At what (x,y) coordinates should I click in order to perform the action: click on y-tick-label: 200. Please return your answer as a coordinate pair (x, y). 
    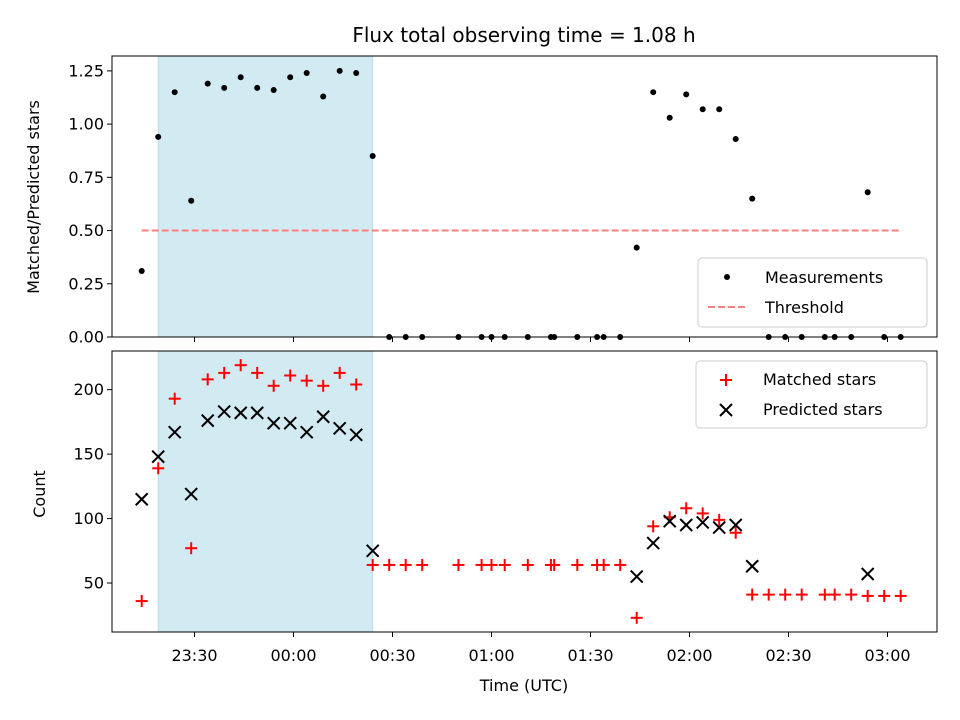
    Looking at the image, I should click on (88, 389).